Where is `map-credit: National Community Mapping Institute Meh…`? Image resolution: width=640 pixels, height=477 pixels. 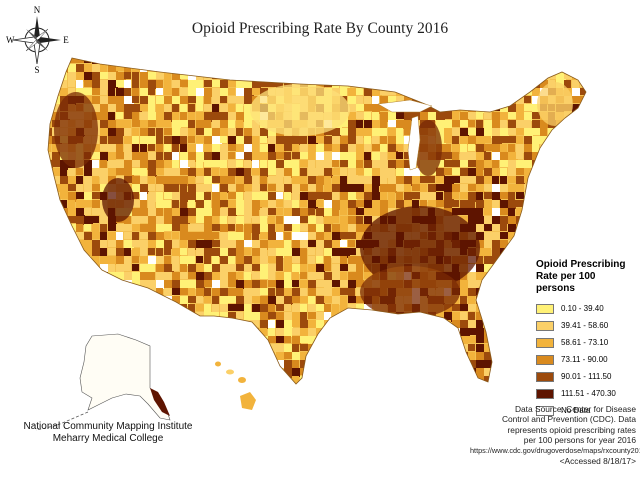 map-credit: National Community Mapping Institute Meh… is located at coordinates (108, 433).